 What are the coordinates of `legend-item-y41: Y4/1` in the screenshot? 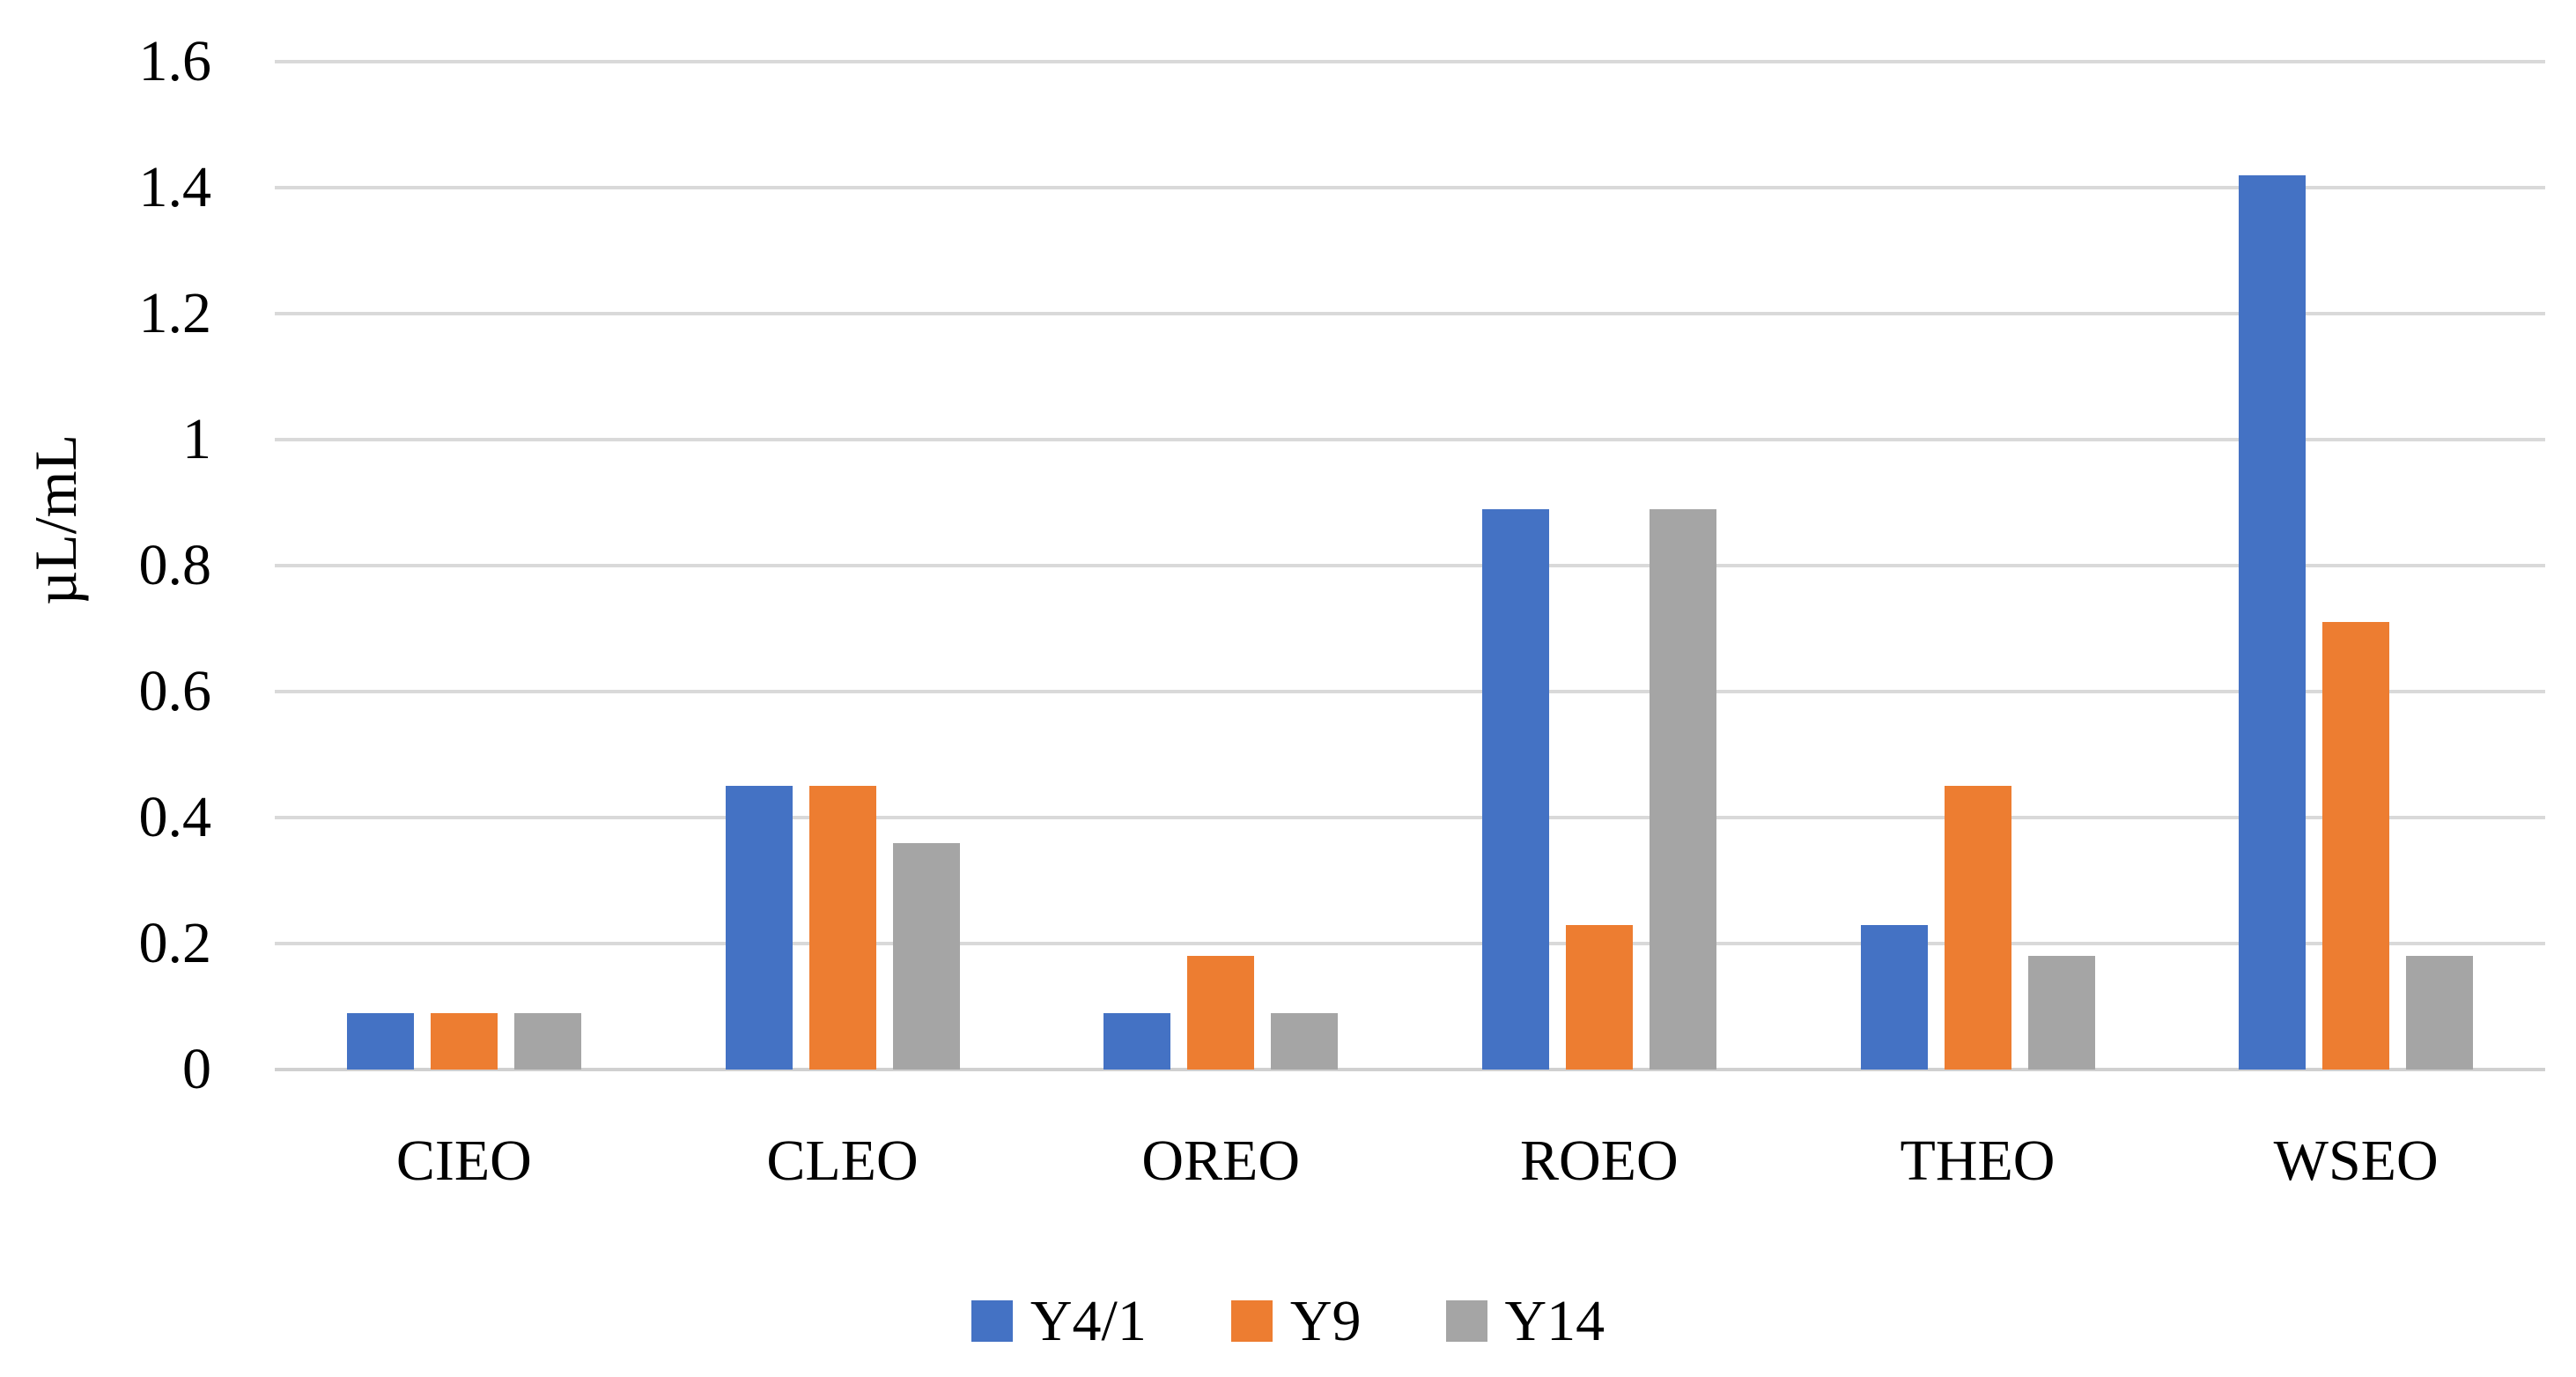 It's located at (1059, 1321).